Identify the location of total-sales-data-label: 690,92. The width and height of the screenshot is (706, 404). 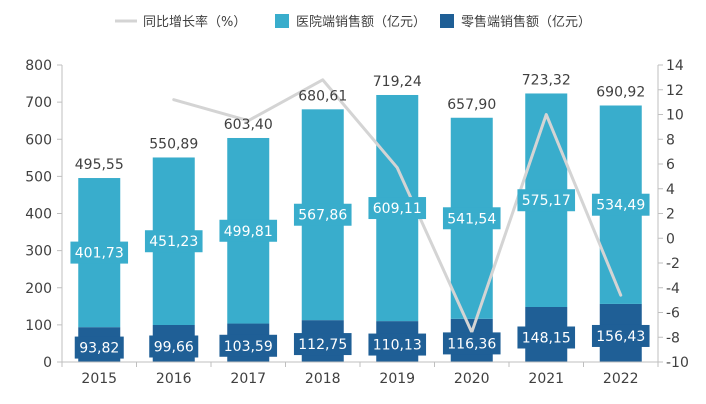
(620, 92).